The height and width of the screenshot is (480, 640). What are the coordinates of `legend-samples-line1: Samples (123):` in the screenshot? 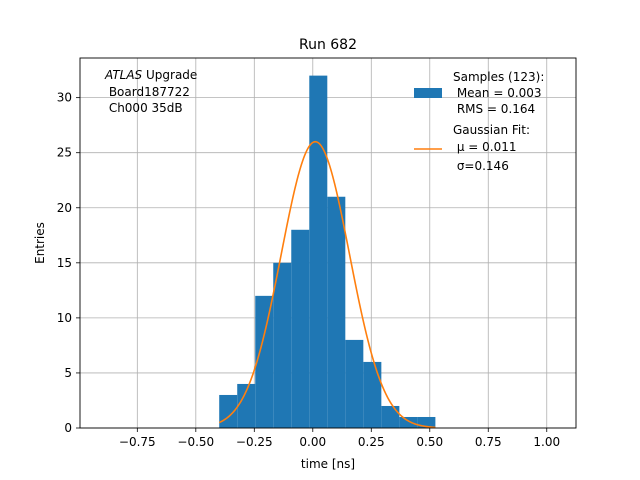 It's located at (498, 77).